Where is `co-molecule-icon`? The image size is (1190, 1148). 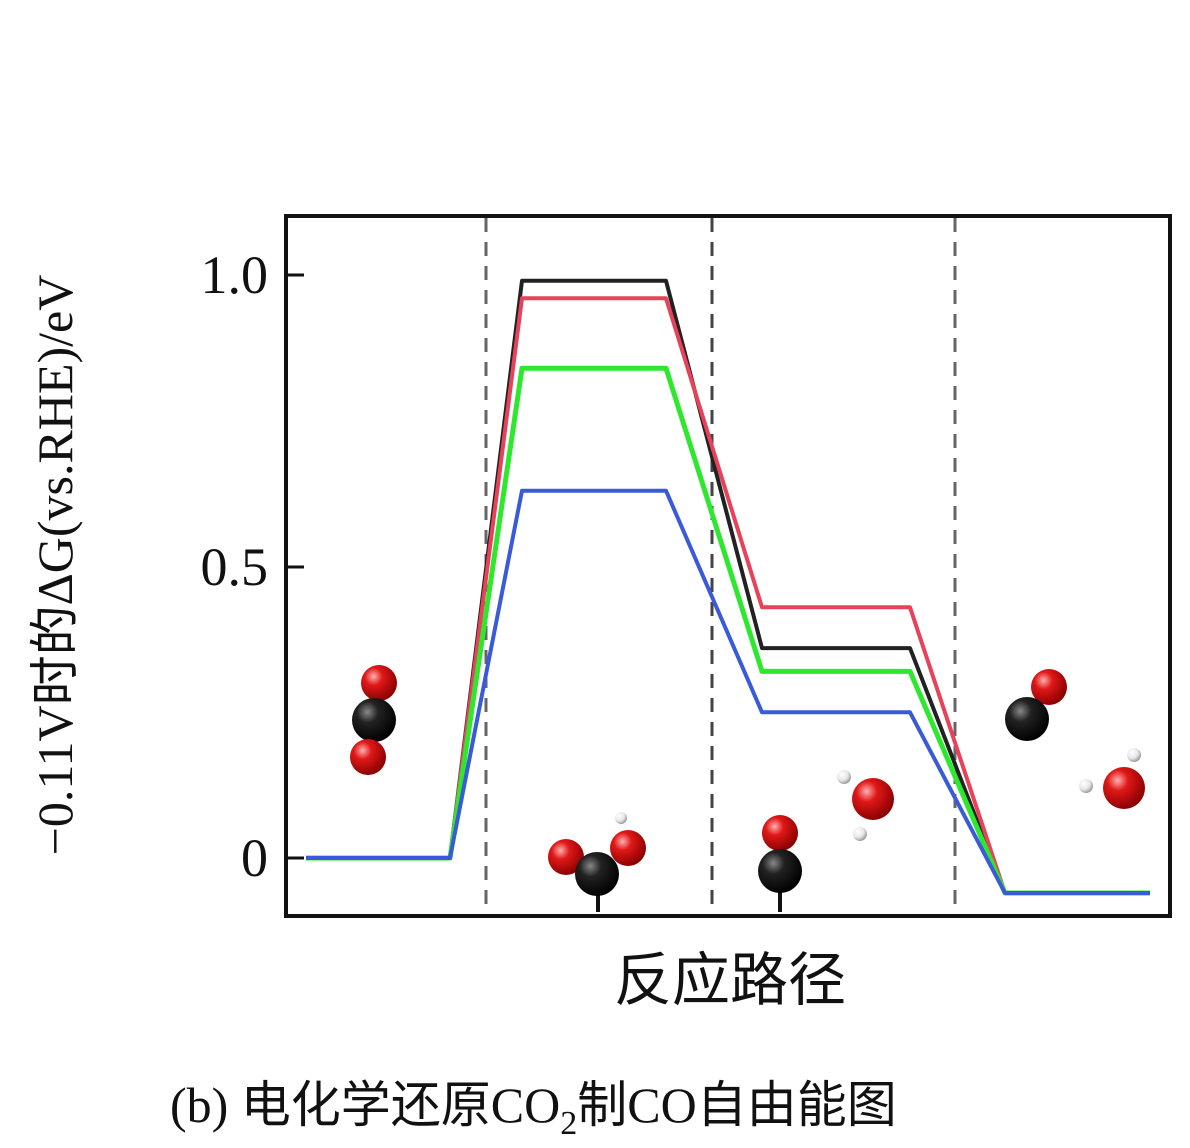
co-molecule-icon is located at coordinates (1036, 705).